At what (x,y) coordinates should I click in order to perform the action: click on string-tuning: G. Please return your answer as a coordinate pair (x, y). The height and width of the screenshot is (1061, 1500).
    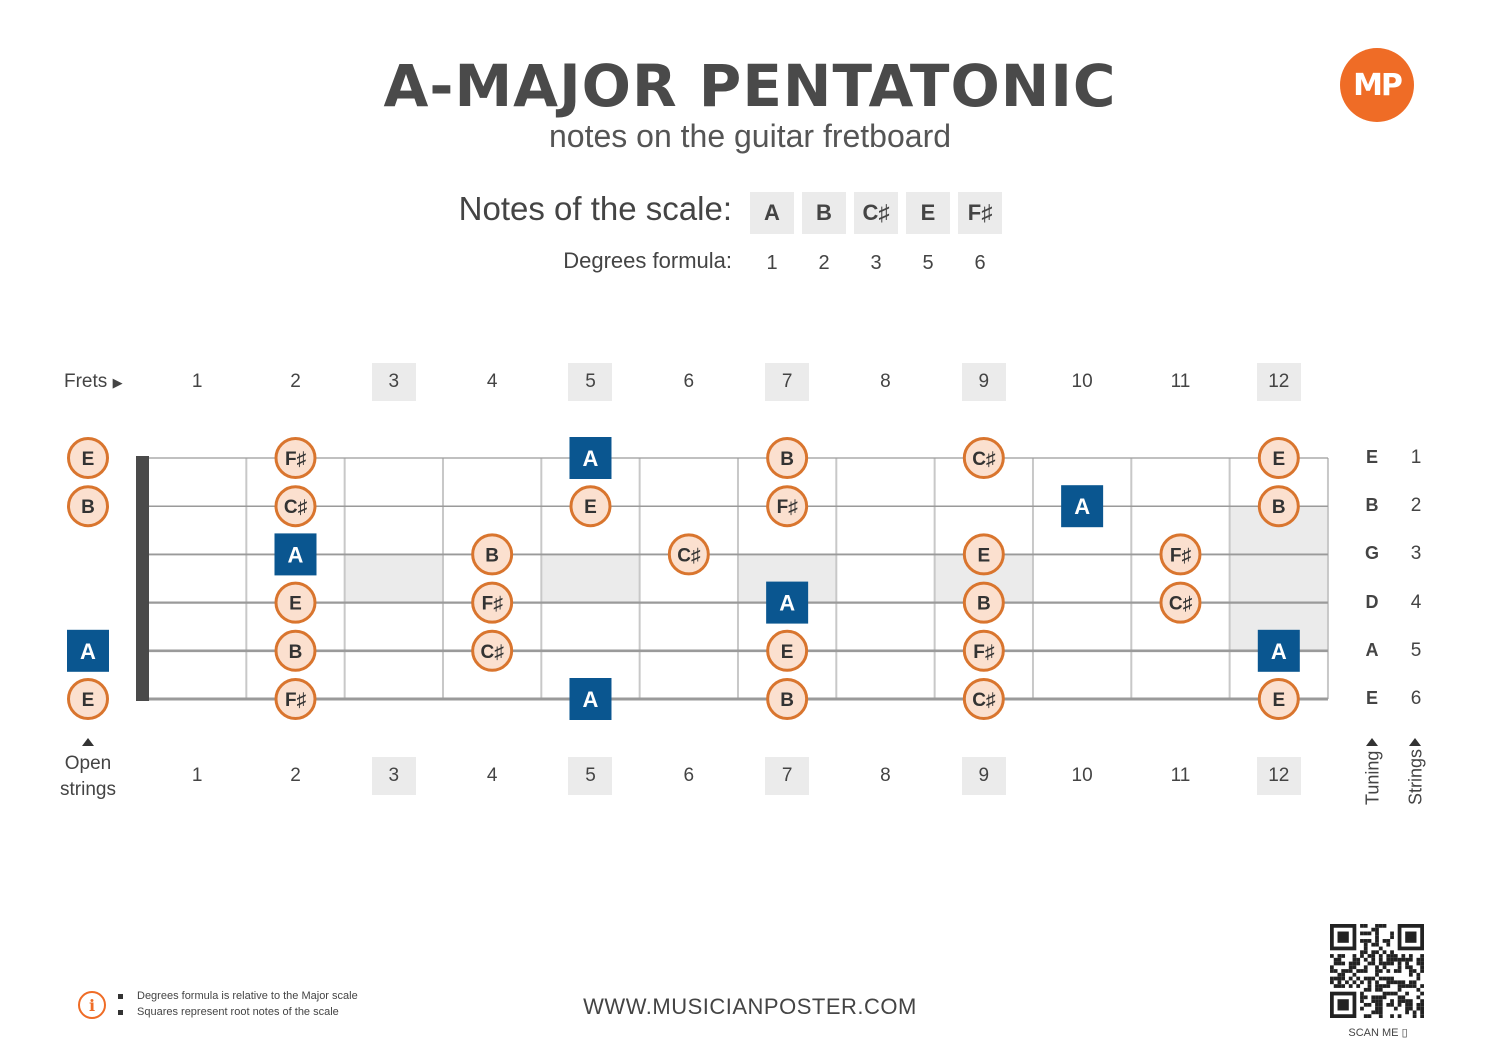
    Looking at the image, I should click on (1371, 553).